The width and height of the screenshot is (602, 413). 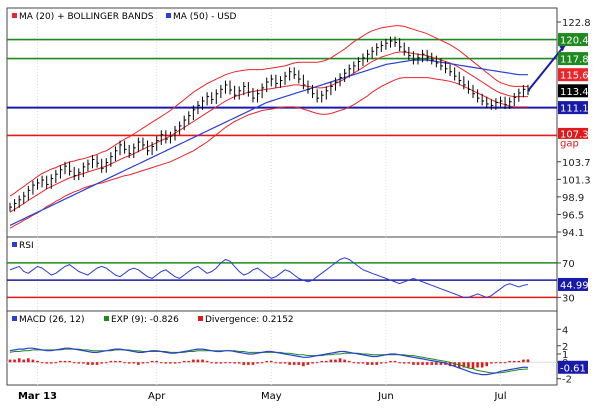 What do you see at coordinates (157, 396) in the screenshot?
I see `month-label: Apr` at bounding box center [157, 396].